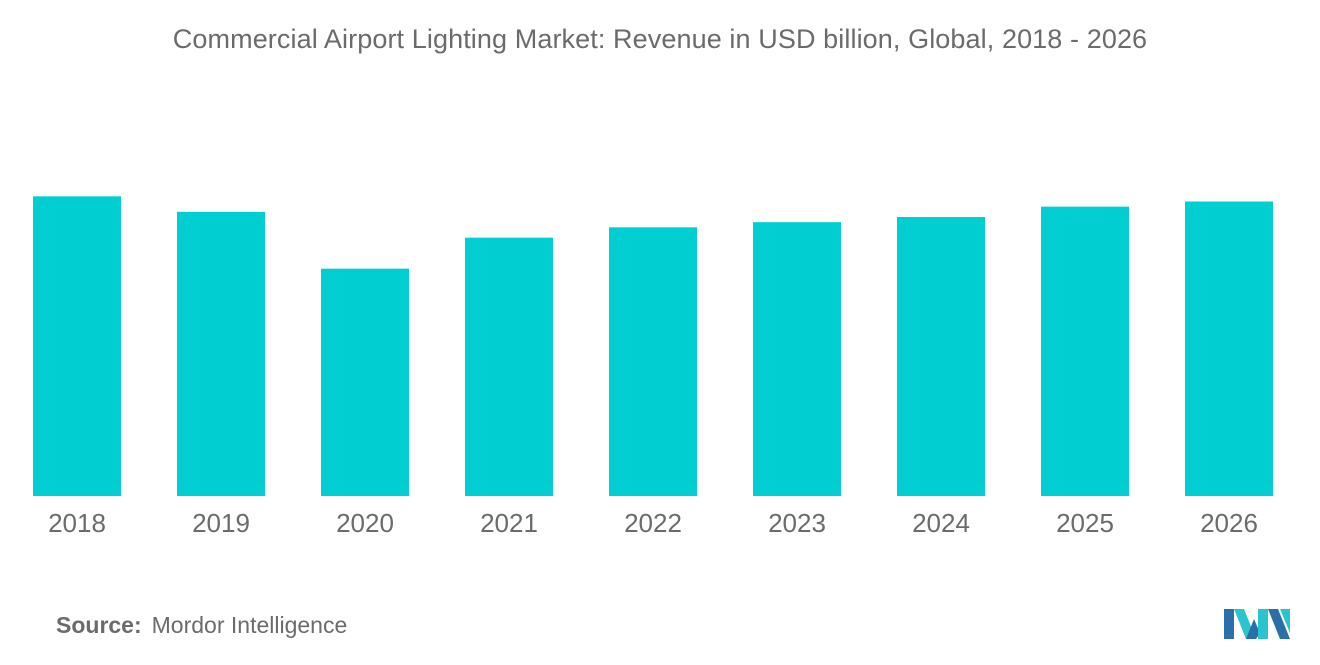 This screenshot has height=665, width=1320. What do you see at coordinates (941, 356) in the screenshot?
I see `bar-2024` at bounding box center [941, 356].